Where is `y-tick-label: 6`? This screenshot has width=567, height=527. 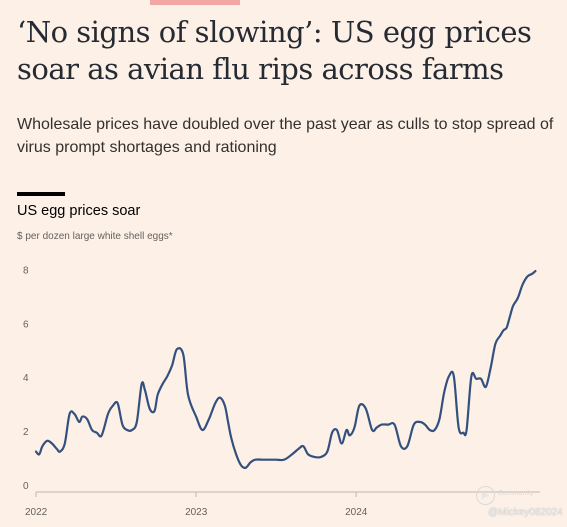
y-tick-label: 6 is located at coordinates (26, 324).